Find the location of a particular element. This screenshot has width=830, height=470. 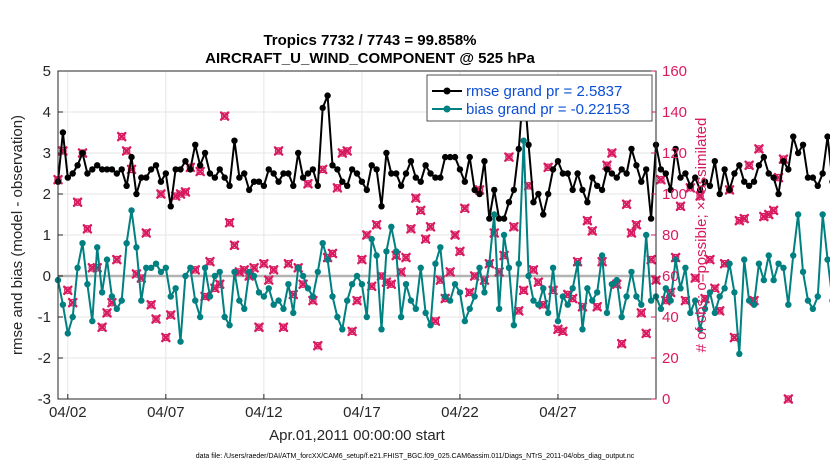

left-tick-label: 2 is located at coordinates (47, 194).